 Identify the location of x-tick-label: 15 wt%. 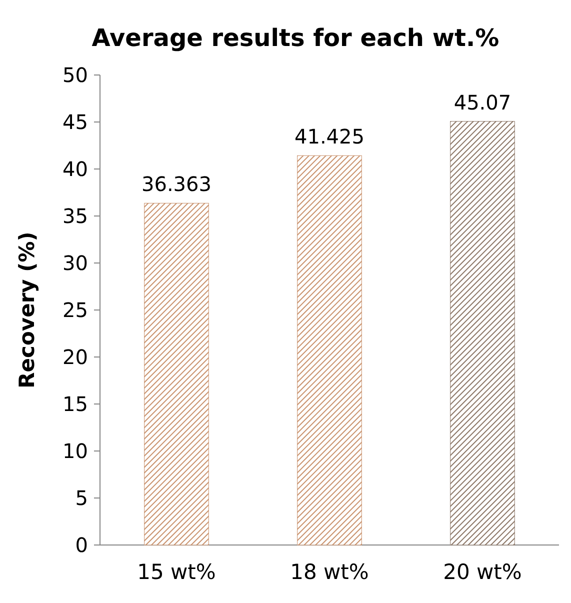
(176, 572).